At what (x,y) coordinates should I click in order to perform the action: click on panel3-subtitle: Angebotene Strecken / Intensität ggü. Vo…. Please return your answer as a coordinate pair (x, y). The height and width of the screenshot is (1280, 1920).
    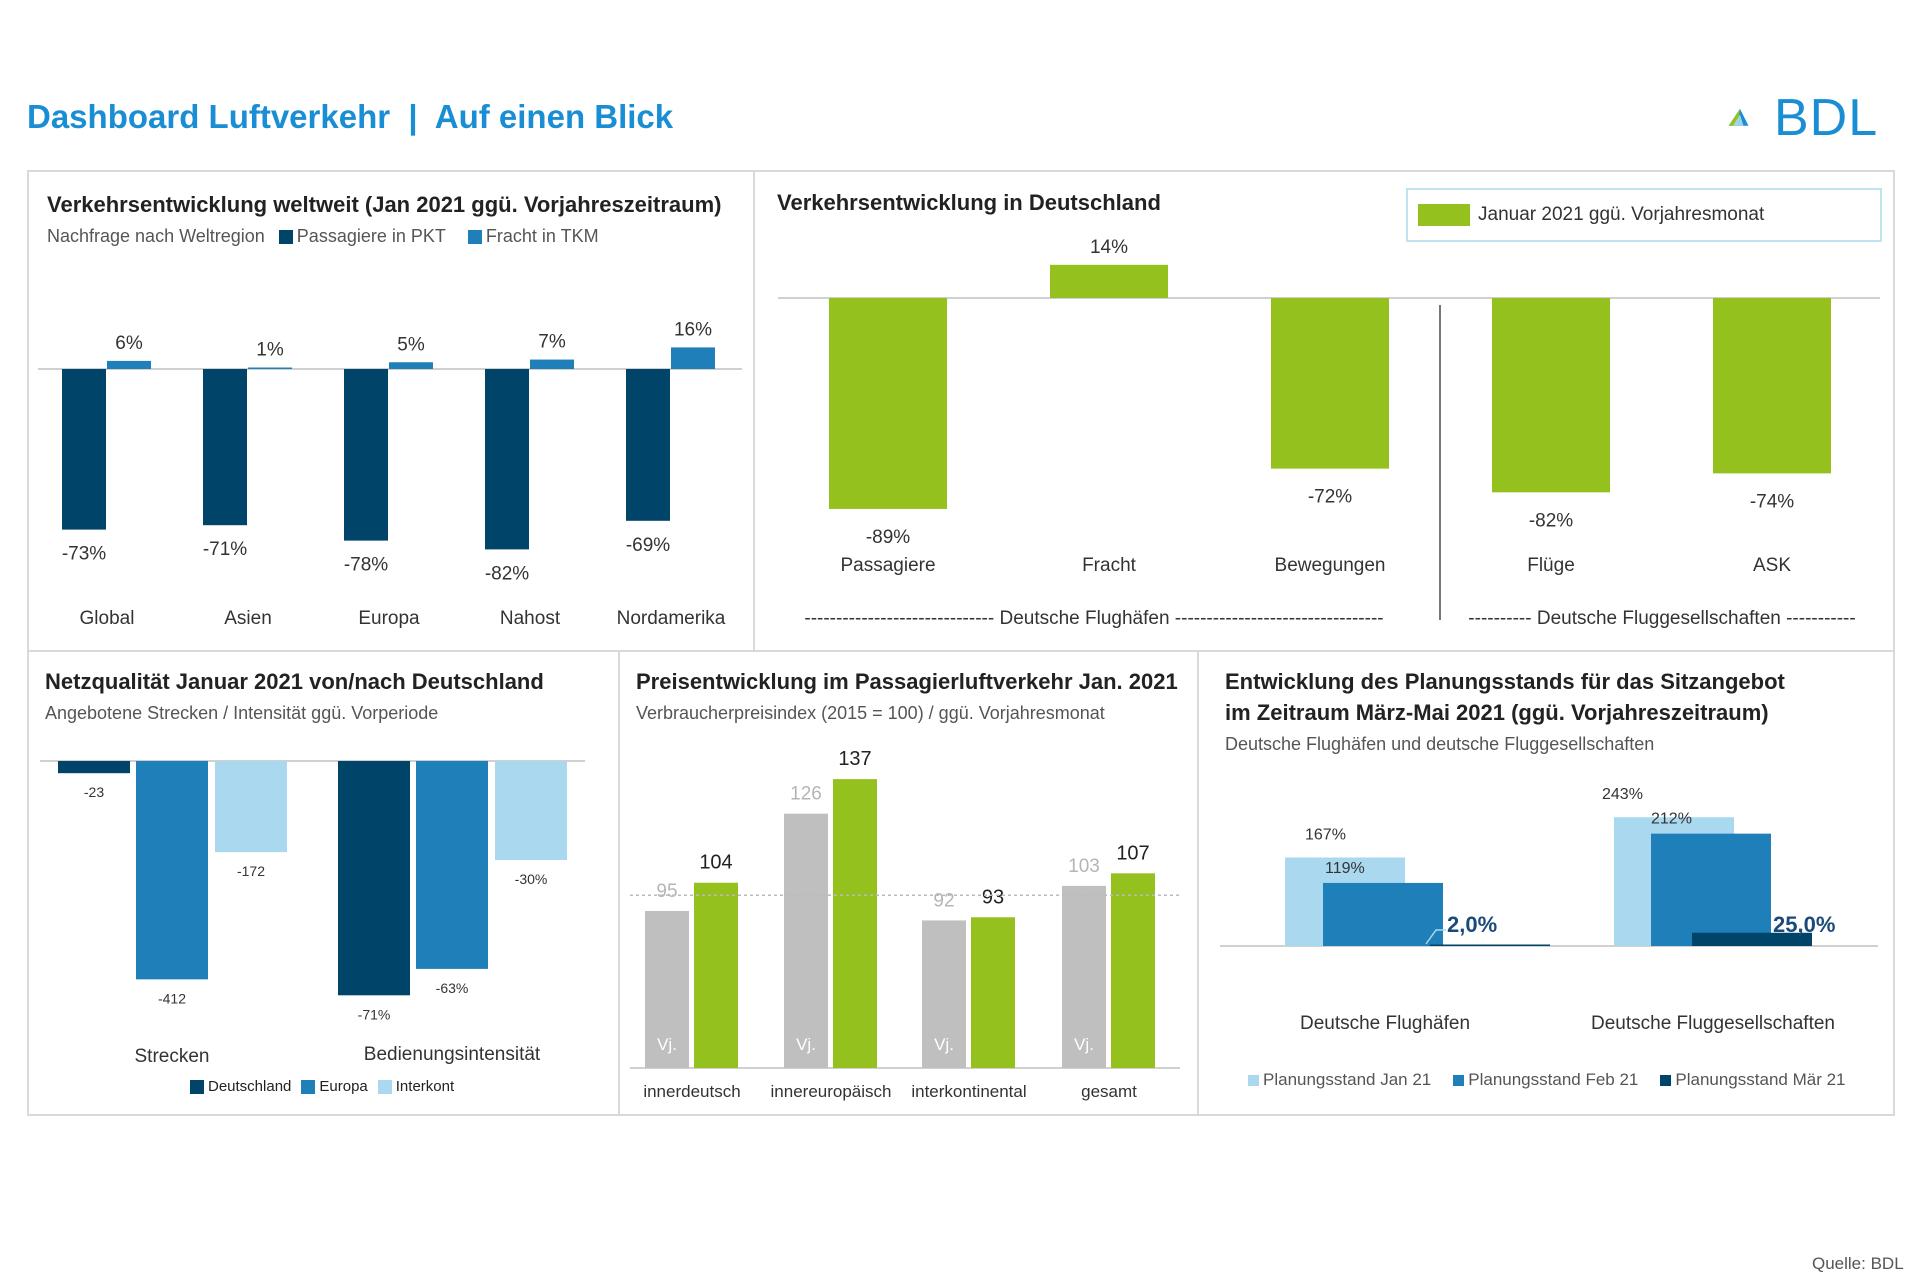
    Looking at the image, I should click on (242, 713).